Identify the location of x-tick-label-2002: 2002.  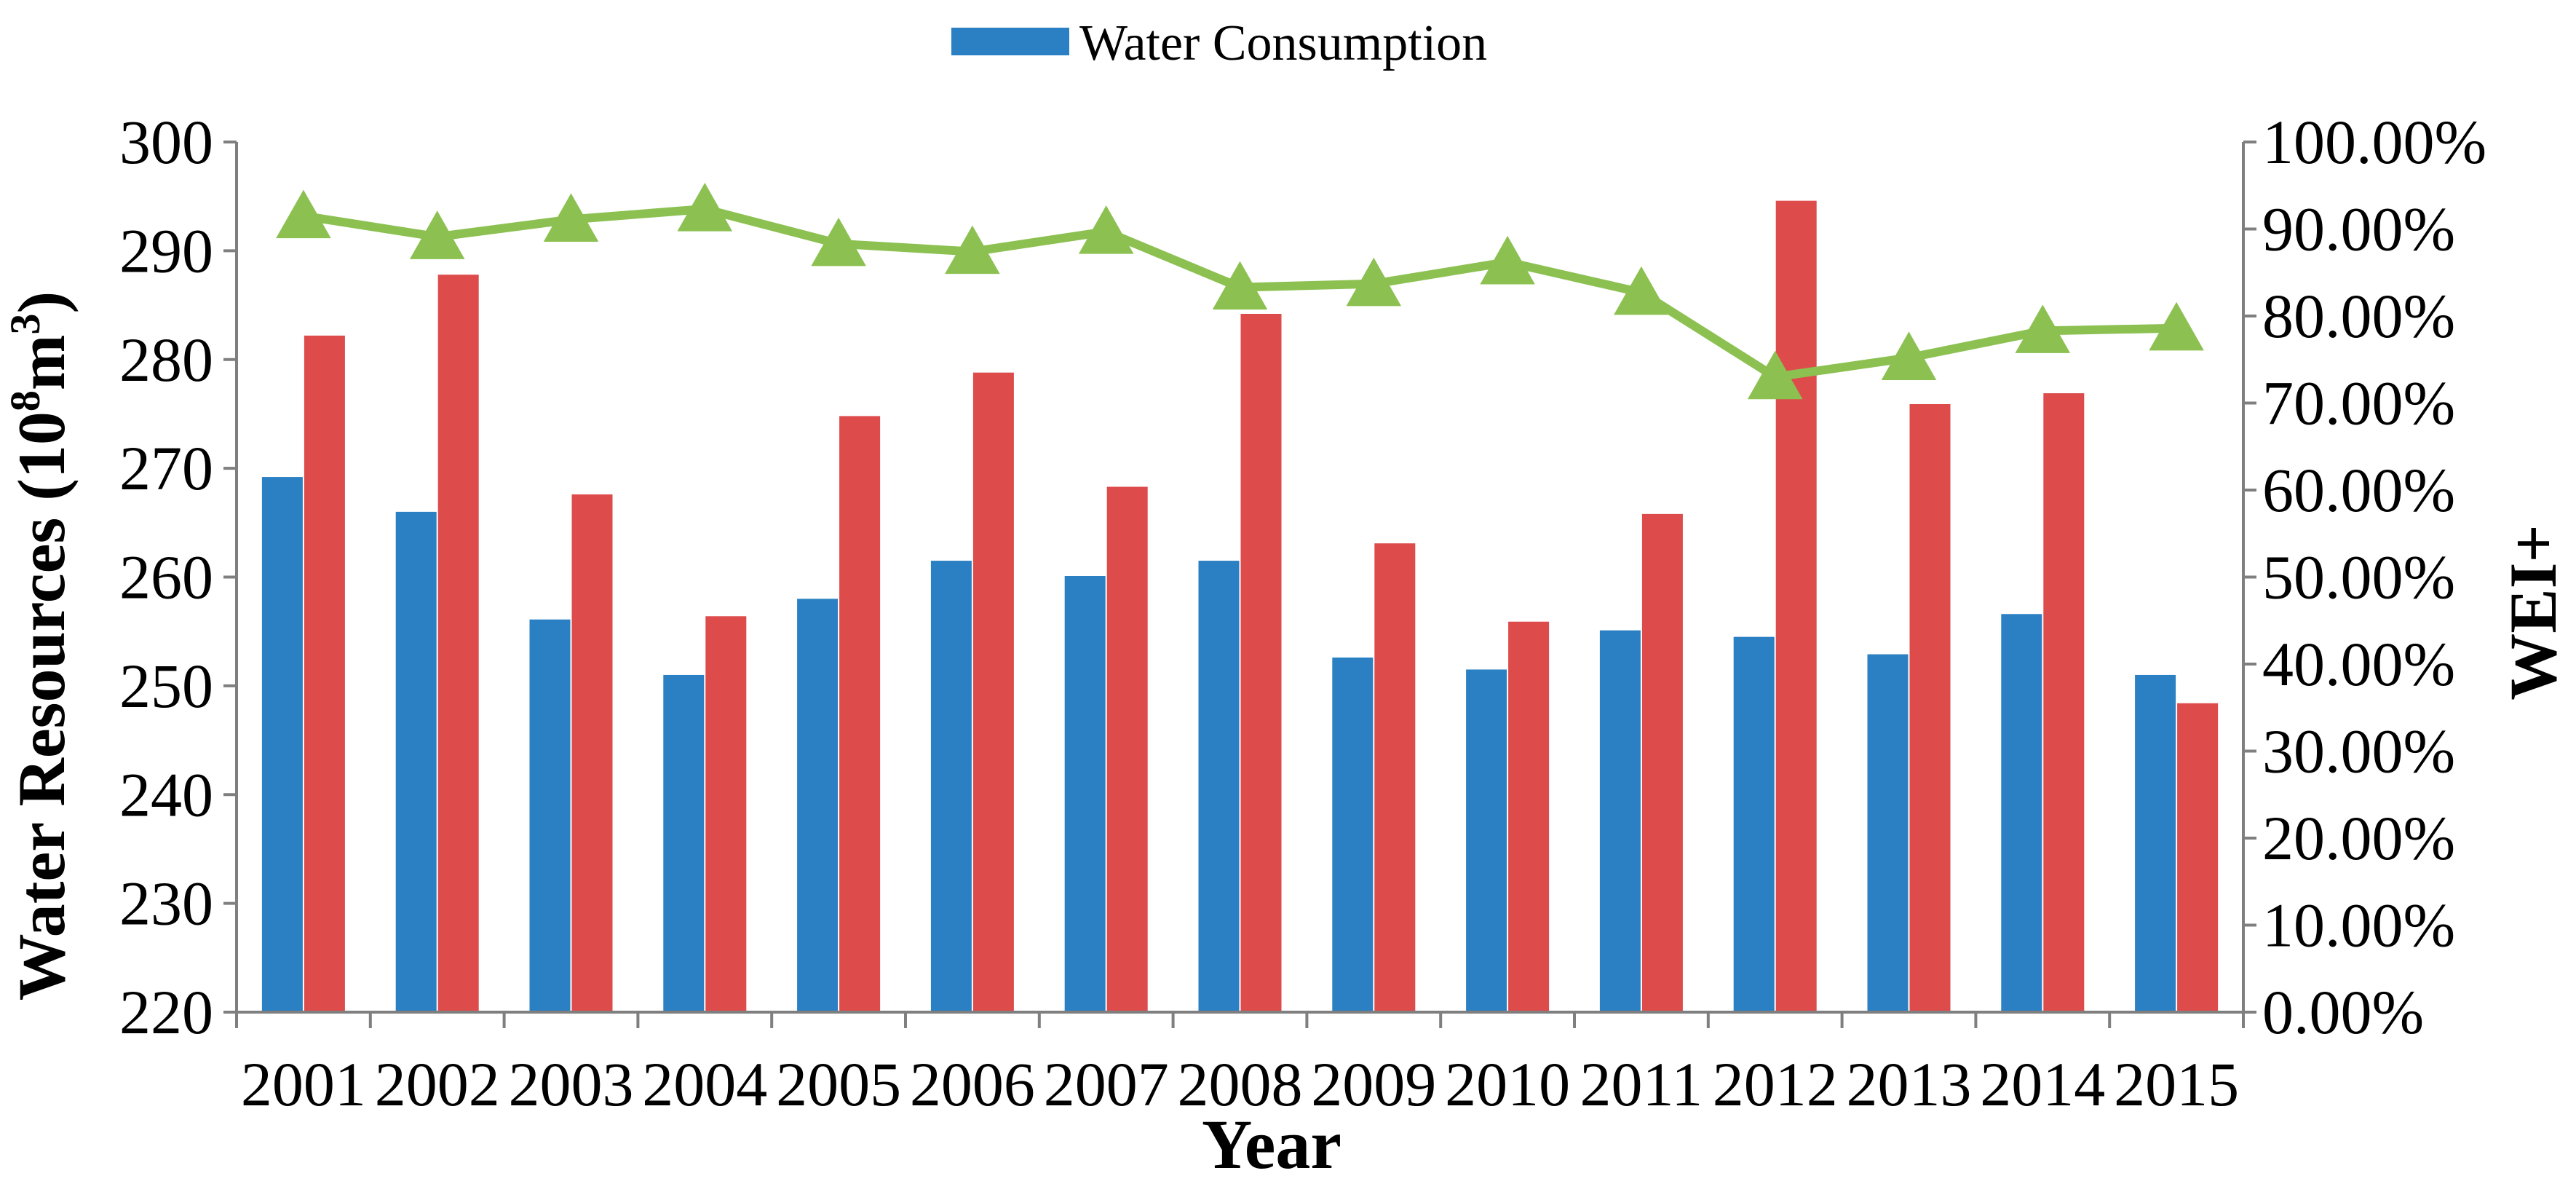
(437, 1084).